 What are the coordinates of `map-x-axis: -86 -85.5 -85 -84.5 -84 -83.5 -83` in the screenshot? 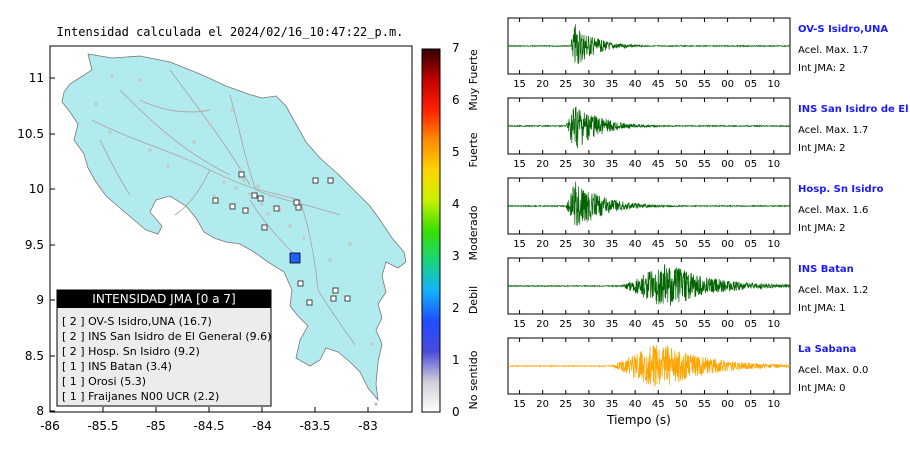 It's located at (209, 420).